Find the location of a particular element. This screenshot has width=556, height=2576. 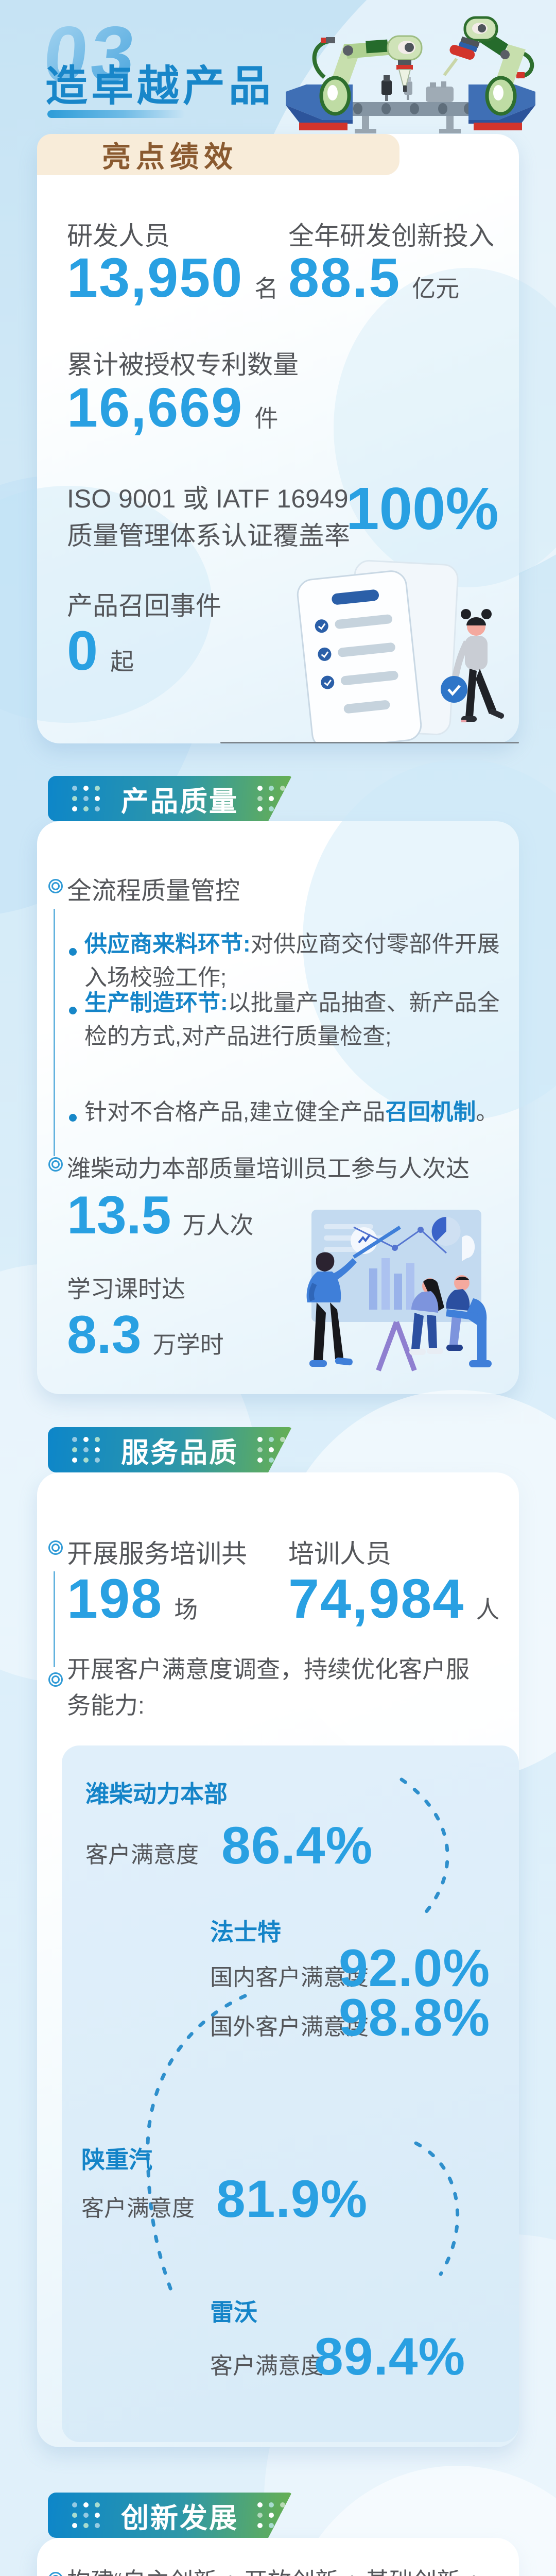

fast-domestic-value: 92.0% is located at coordinates (415, 1968).